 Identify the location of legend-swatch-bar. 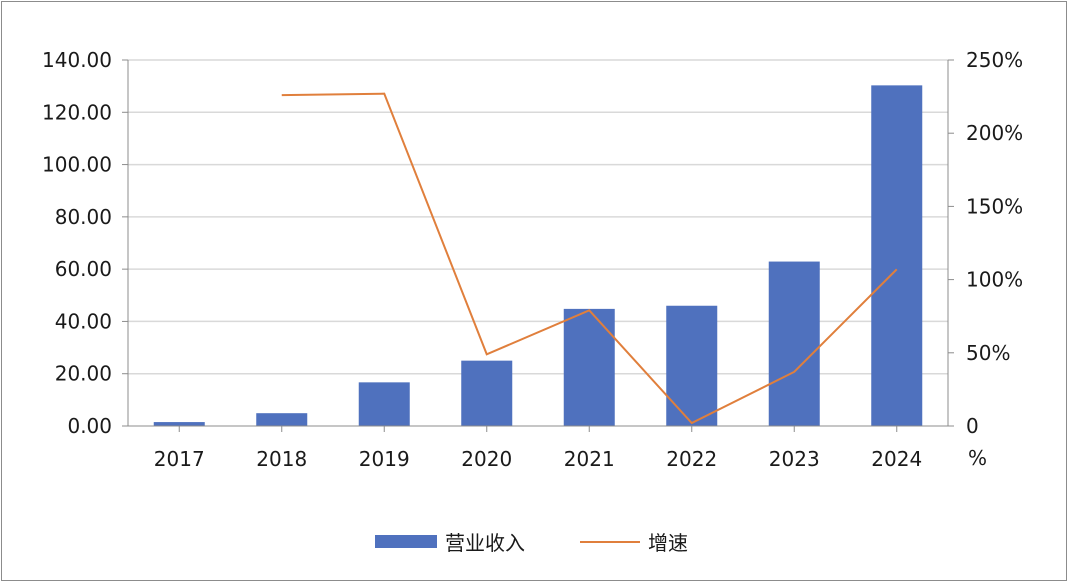
(406, 541).